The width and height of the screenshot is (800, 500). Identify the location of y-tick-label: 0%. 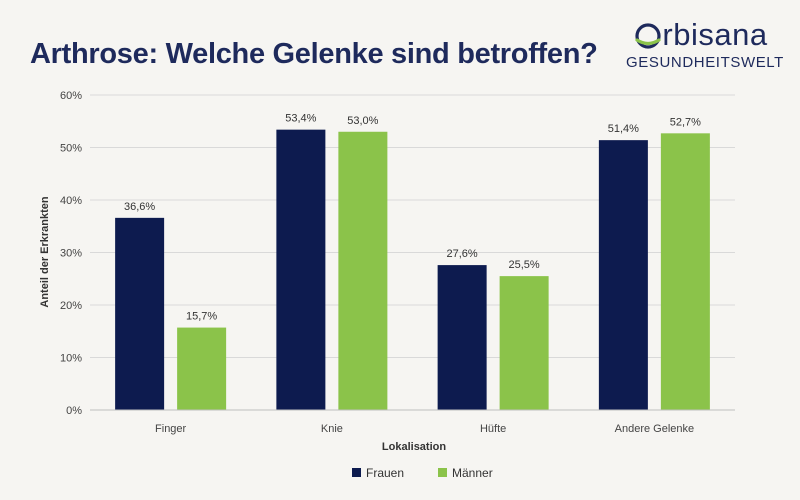
(74, 411).